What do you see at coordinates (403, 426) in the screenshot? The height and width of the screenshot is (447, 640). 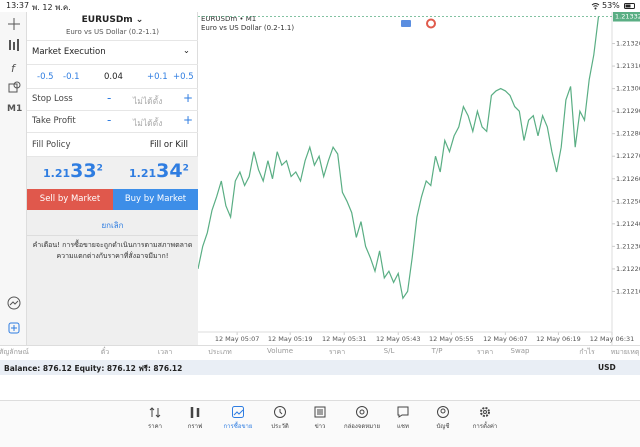 I see `tab-label: แชท` at bounding box center [403, 426].